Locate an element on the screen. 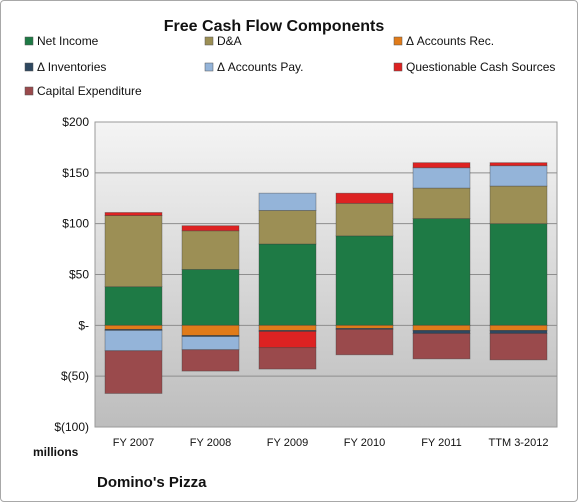 The image size is (578, 503). legend-item-danda: D&A is located at coordinates (223, 41).